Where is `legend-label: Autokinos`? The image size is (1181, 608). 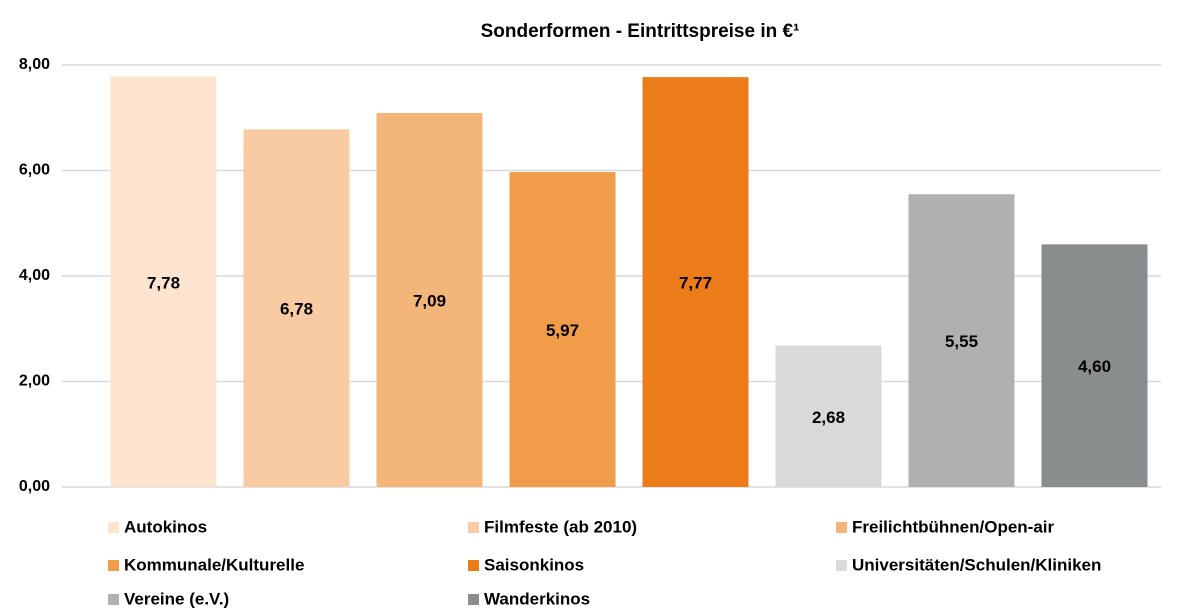
legend-label: Autokinos is located at coordinates (165, 526).